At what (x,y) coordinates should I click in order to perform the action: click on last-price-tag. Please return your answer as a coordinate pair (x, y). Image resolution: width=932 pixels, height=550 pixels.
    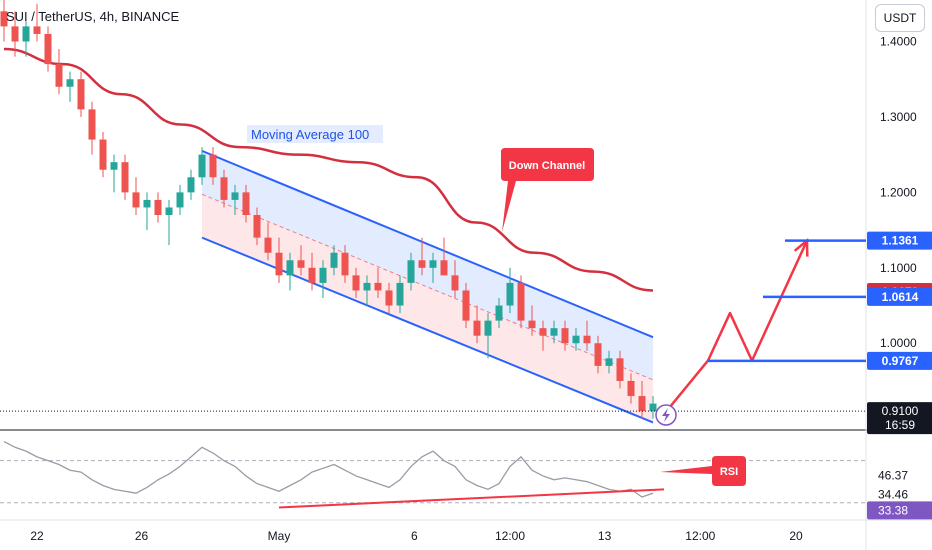
    Looking at the image, I should click on (899, 418).